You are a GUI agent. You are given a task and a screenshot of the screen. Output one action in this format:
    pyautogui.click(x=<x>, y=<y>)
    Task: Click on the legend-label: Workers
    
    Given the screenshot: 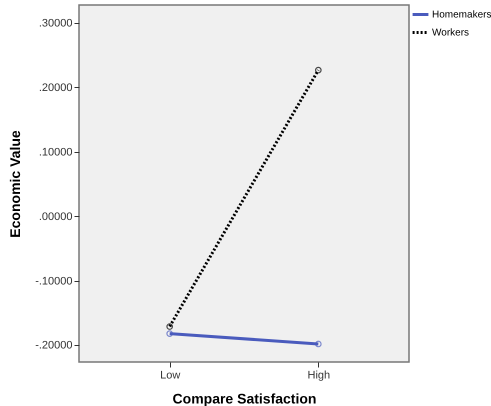 What is the action you would take?
    pyautogui.click(x=451, y=33)
    